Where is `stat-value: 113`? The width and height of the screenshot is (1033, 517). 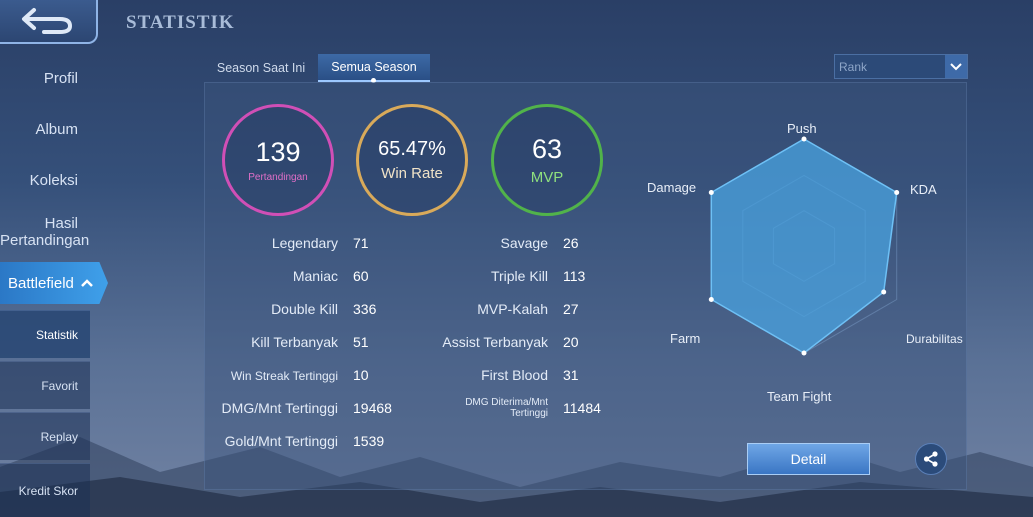
stat-value: 113 is located at coordinates (574, 276).